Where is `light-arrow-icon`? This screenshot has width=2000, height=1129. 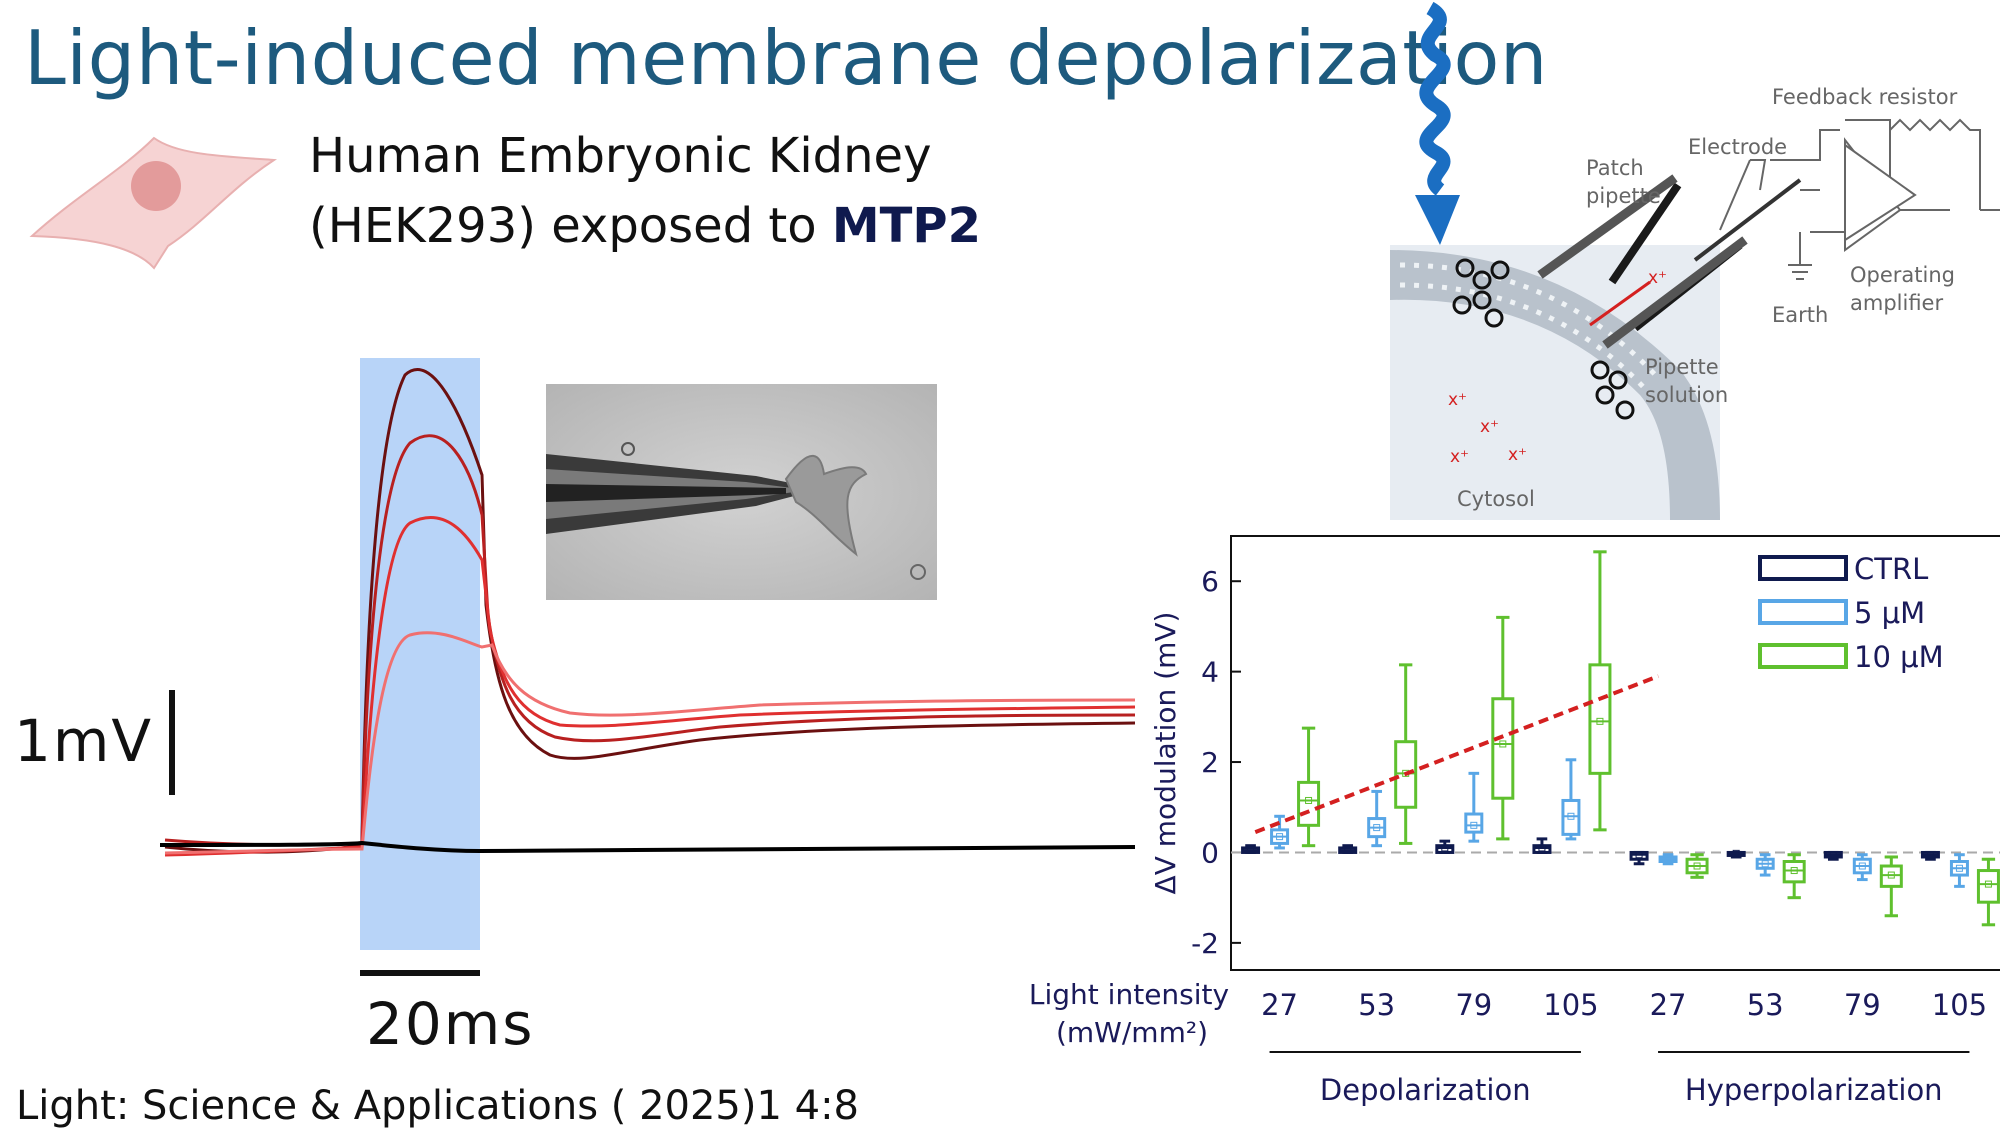
light-arrow-icon is located at coordinates (1437, 220).